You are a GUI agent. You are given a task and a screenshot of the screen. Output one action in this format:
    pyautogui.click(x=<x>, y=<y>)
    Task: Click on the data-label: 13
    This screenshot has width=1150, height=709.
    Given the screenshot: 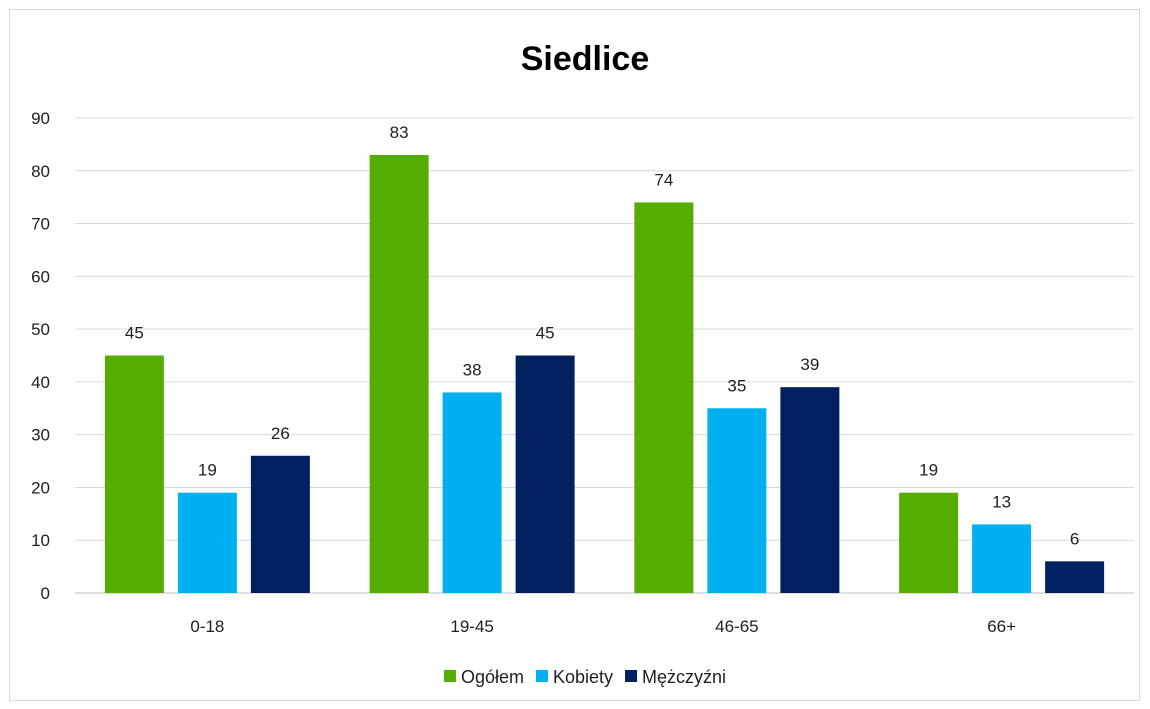 What is the action you would take?
    pyautogui.click(x=1001, y=501)
    